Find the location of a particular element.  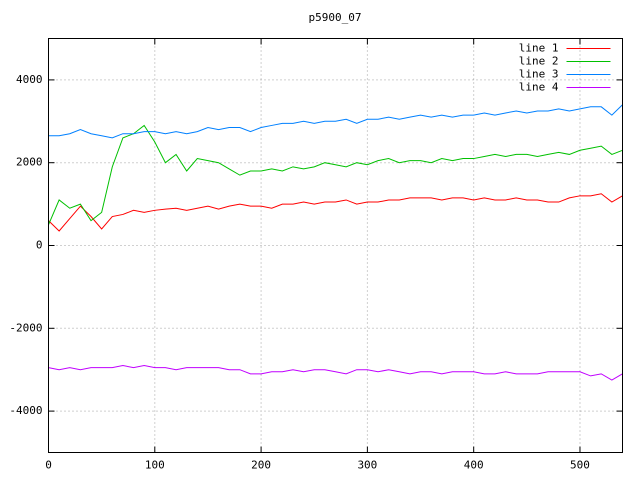

legend-label: line 4 is located at coordinates (539, 87).